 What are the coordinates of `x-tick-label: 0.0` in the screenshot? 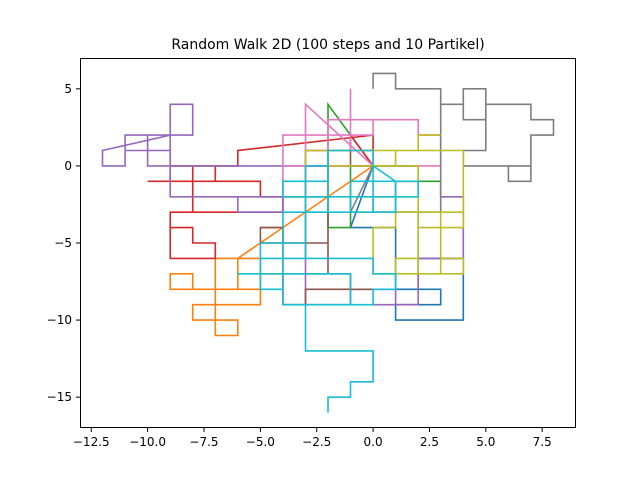 It's located at (373, 442).